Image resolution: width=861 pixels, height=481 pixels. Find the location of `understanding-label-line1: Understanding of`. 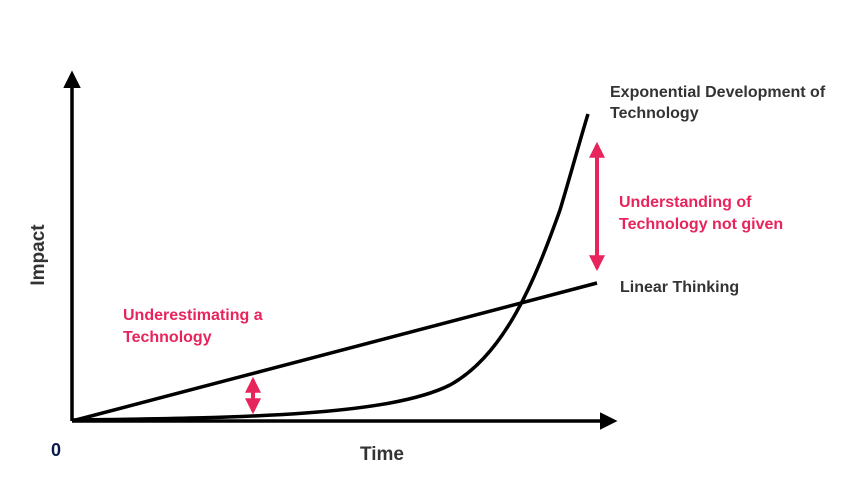

understanding-label-line1: Understanding of is located at coordinates (685, 202).